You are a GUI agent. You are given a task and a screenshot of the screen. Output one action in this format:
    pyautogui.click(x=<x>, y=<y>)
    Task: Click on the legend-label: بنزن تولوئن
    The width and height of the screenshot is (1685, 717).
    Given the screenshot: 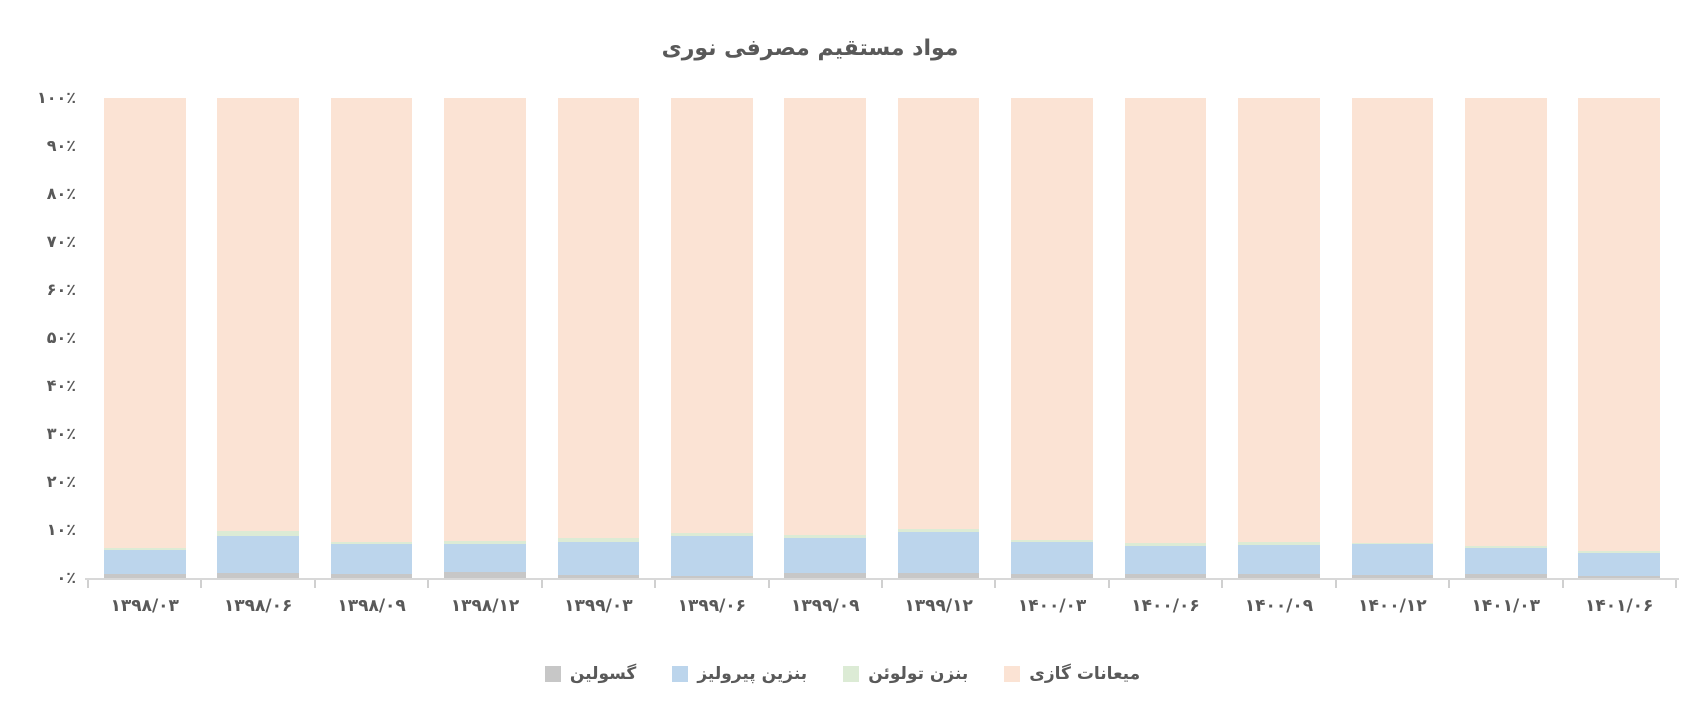 What is the action you would take?
    pyautogui.click(x=918, y=674)
    